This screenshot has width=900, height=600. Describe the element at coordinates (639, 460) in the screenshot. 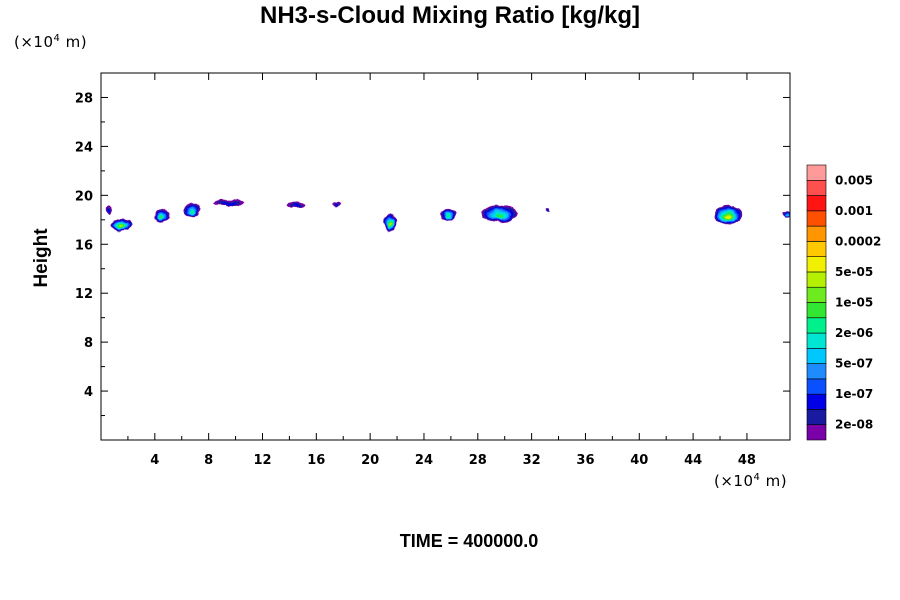

I see `x-tick-label: 40` at that location.